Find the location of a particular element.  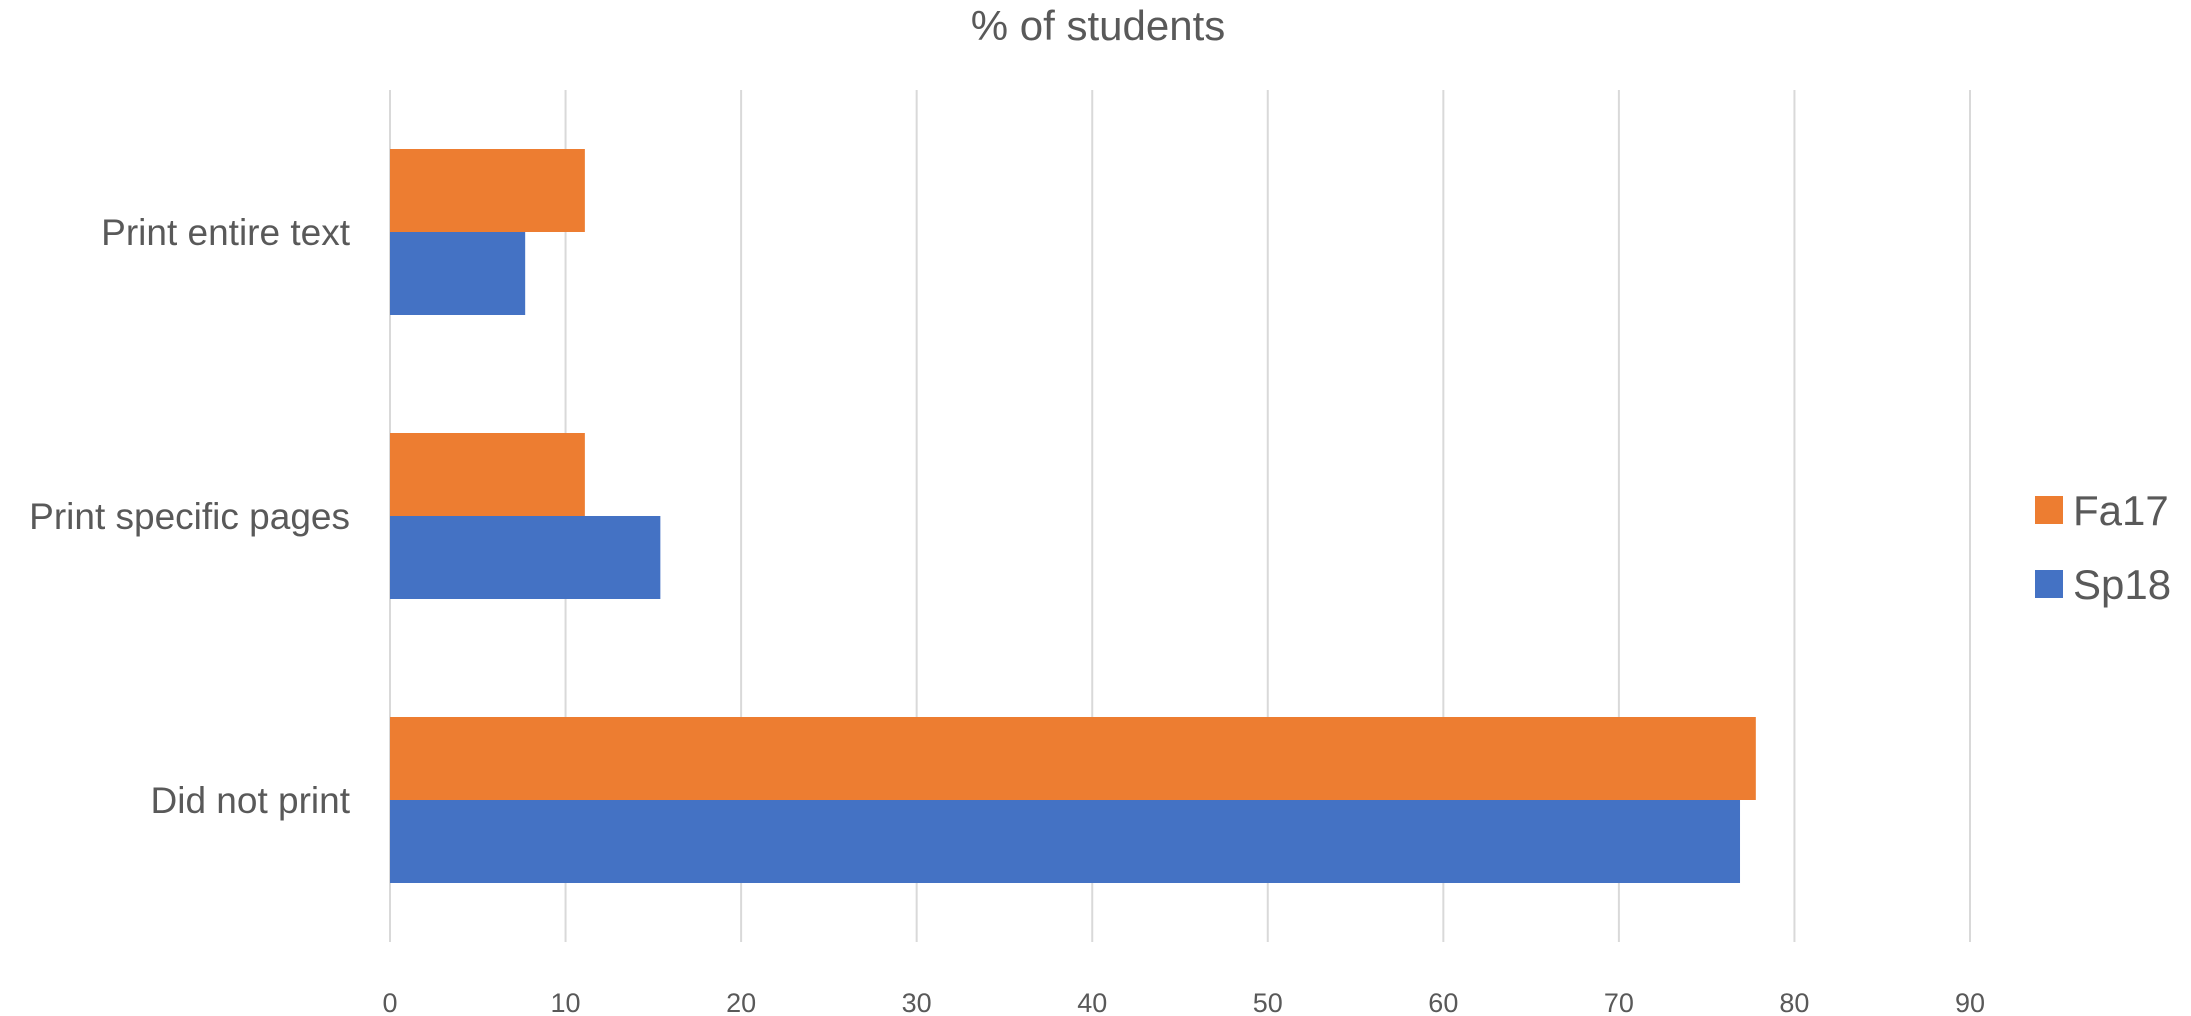

x-tick-label: 40 is located at coordinates (1092, 1002).